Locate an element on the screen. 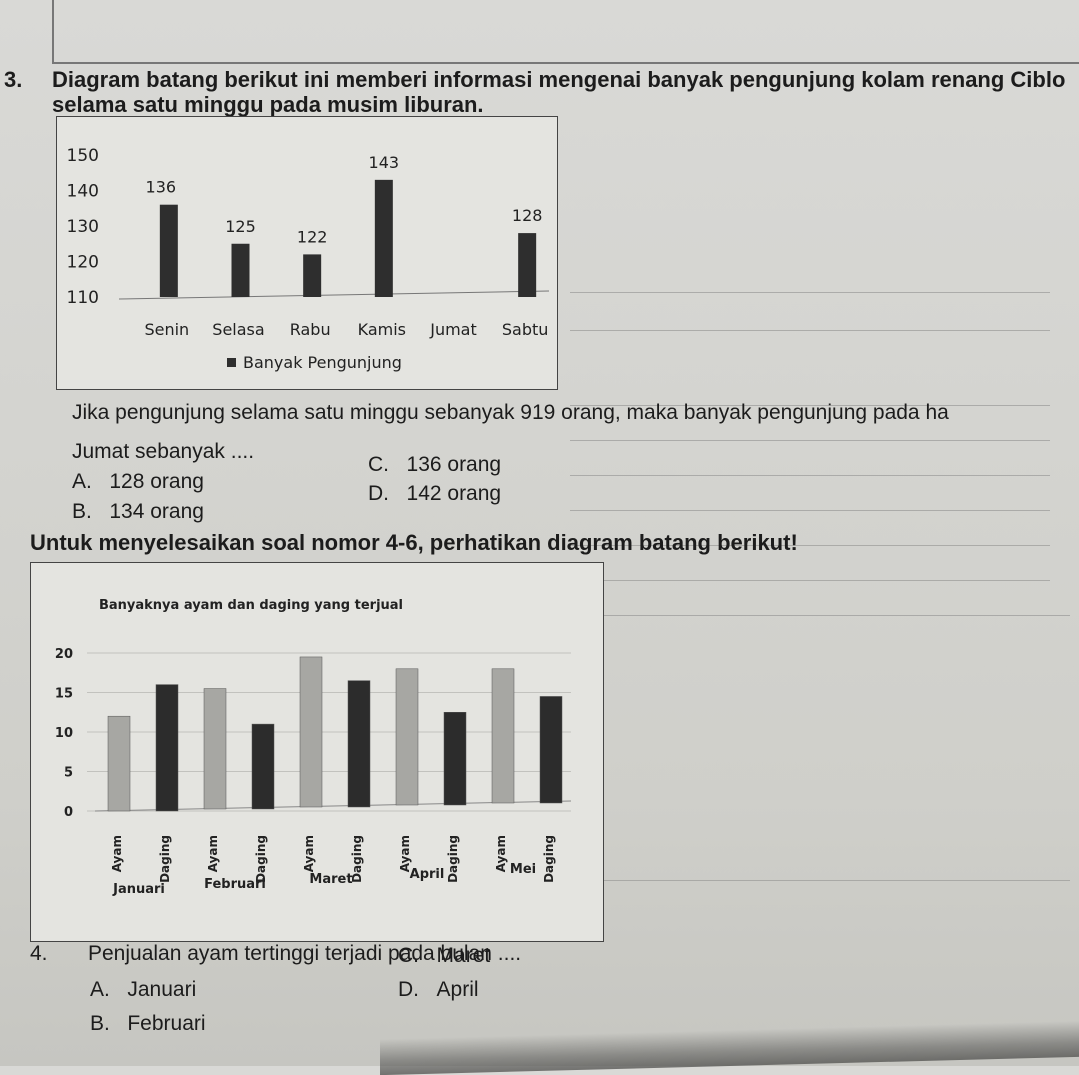 The height and width of the screenshot is (1075, 1079). legend-swatch is located at coordinates (231, 362).